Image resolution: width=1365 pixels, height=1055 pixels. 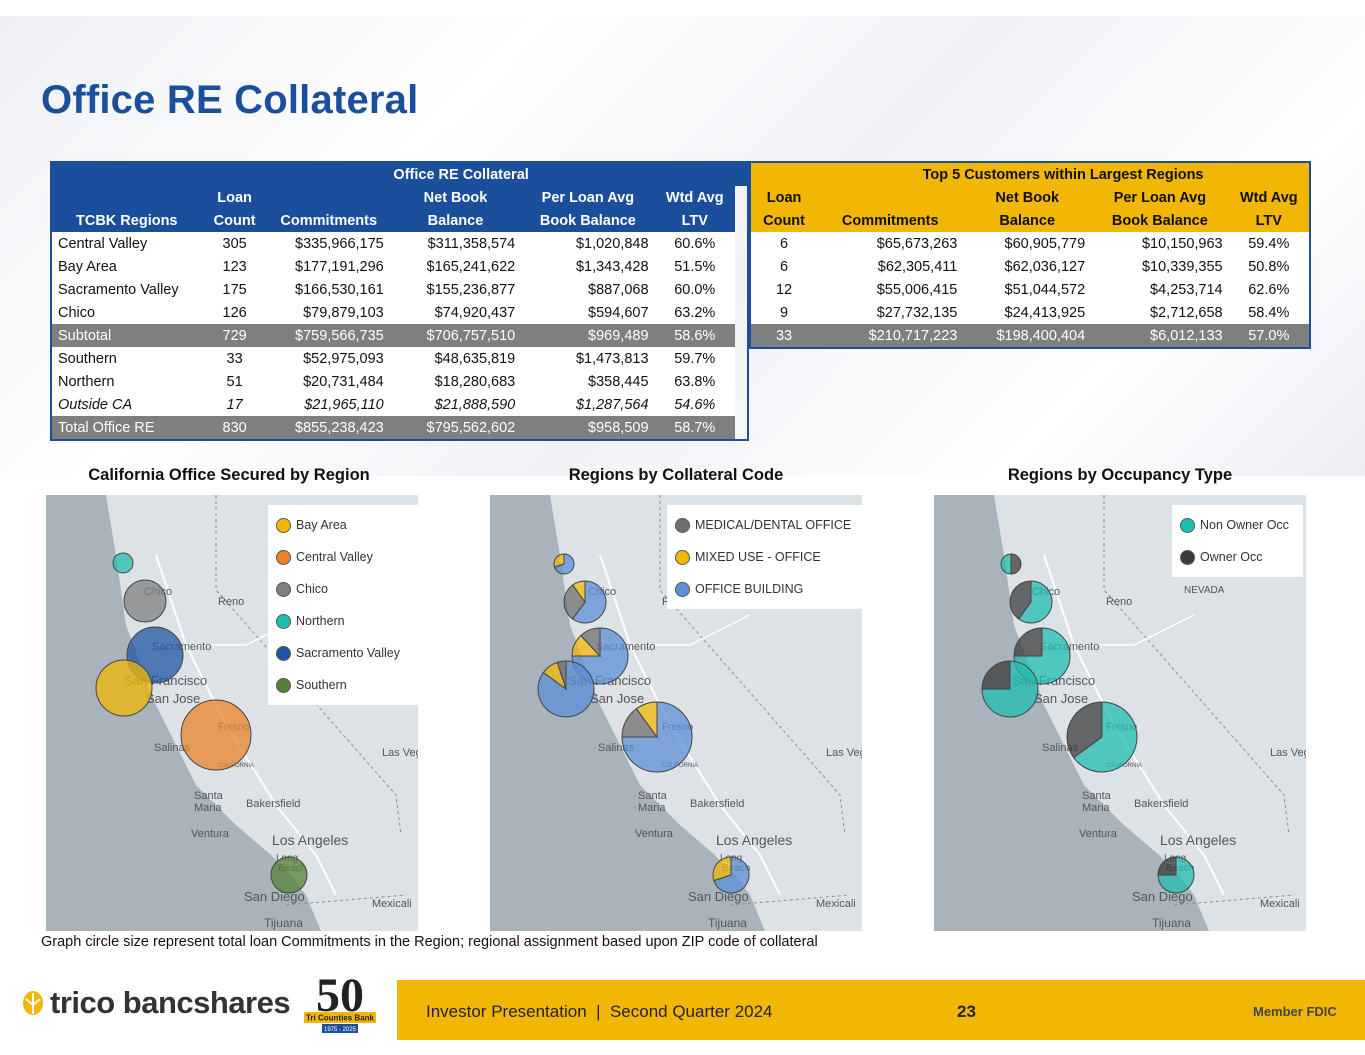 I want to click on legend-label: MEDICAL/DENTAL OFFICE, so click(x=773, y=525).